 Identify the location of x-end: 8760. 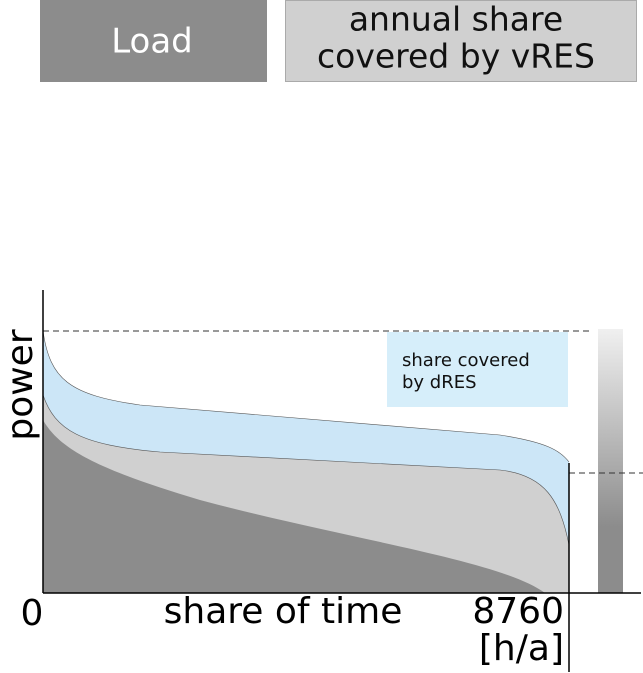
(518, 611).